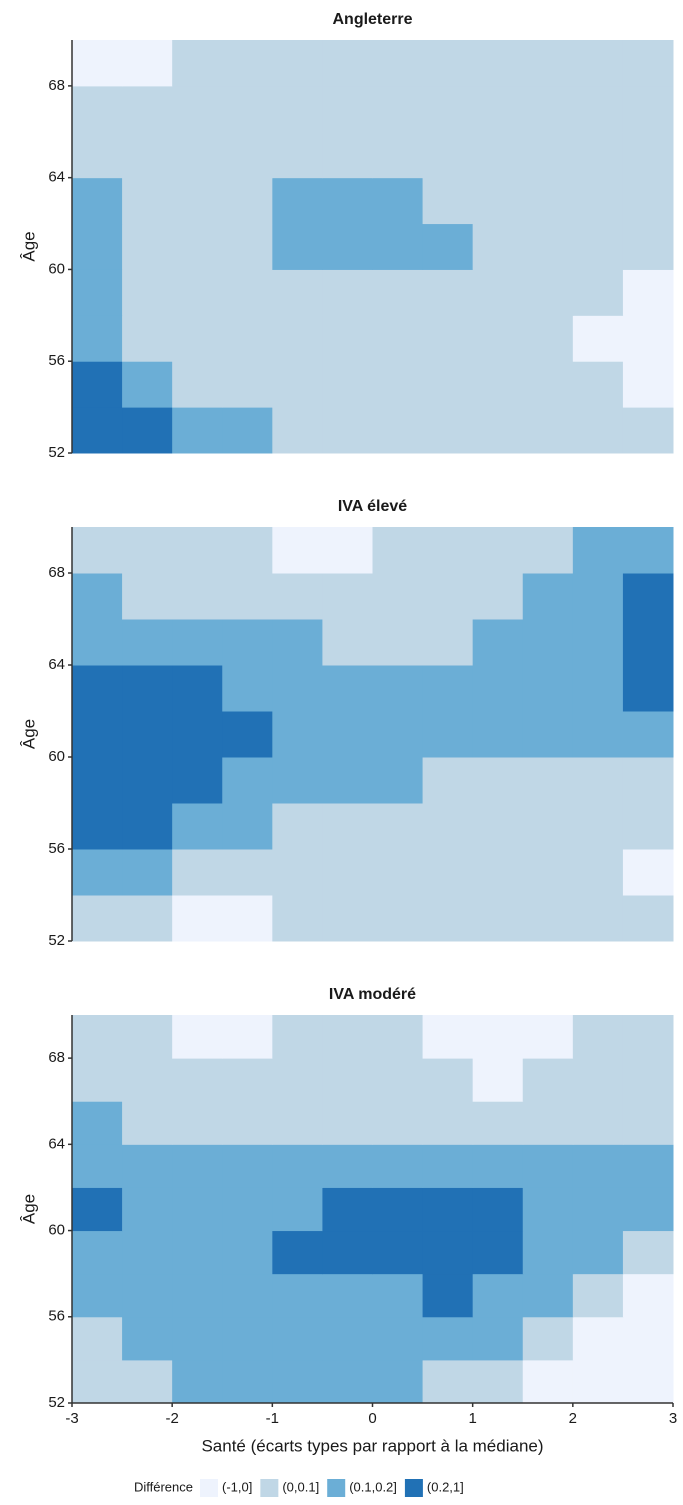 This screenshot has height=1505, width=683. Describe the element at coordinates (163, 1486) in the screenshot. I see `legend-title: Différence` at that location.